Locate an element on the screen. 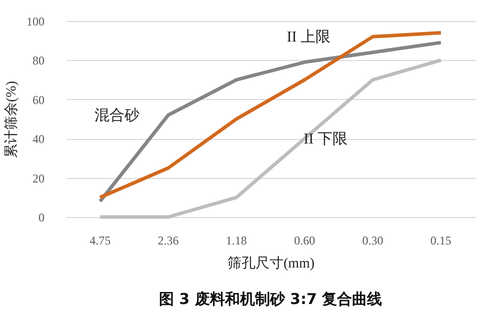 The image size is (483, 328). y-tick-label: 100 is located at coordinates (35, 21).